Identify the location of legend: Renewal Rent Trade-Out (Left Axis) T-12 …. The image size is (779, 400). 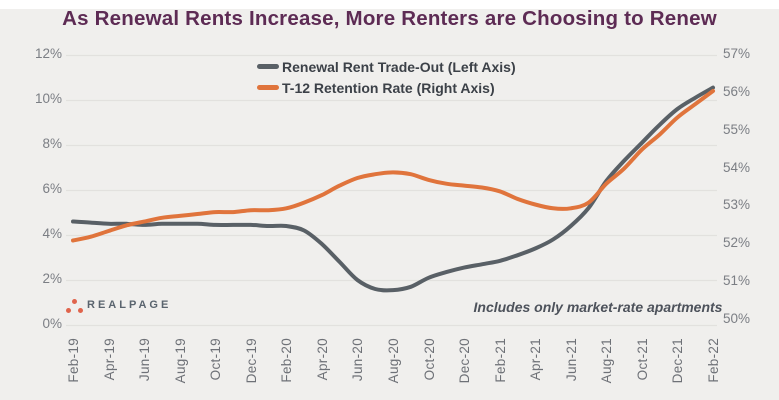
(386, 77).